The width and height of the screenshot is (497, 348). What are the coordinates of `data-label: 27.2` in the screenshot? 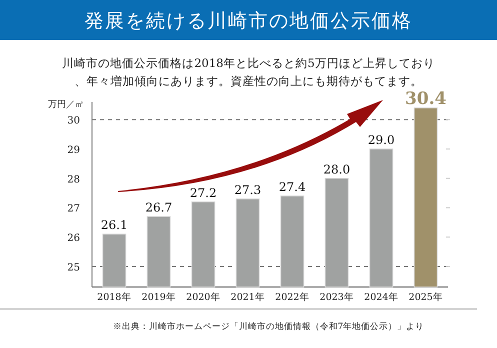 It's located at (203, 193).